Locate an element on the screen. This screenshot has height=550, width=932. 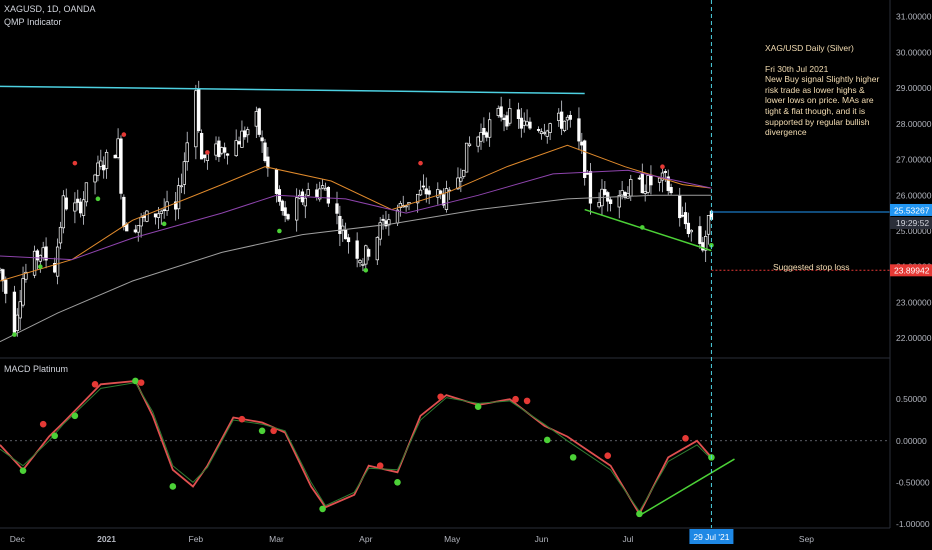
indicator-label: QMP Indicator is located at coordinates (33, 22).